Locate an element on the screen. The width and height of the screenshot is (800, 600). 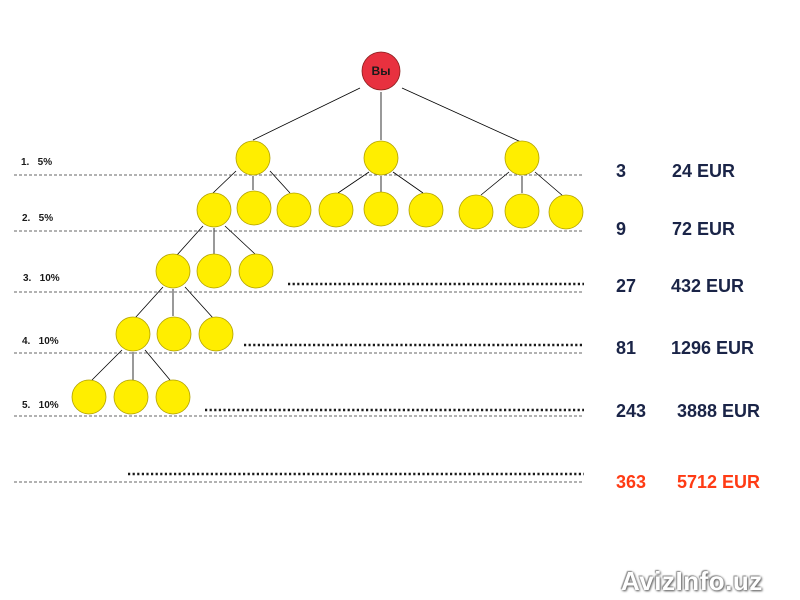
level-2-label: 2. 5% is located at coordinates (37, 218).